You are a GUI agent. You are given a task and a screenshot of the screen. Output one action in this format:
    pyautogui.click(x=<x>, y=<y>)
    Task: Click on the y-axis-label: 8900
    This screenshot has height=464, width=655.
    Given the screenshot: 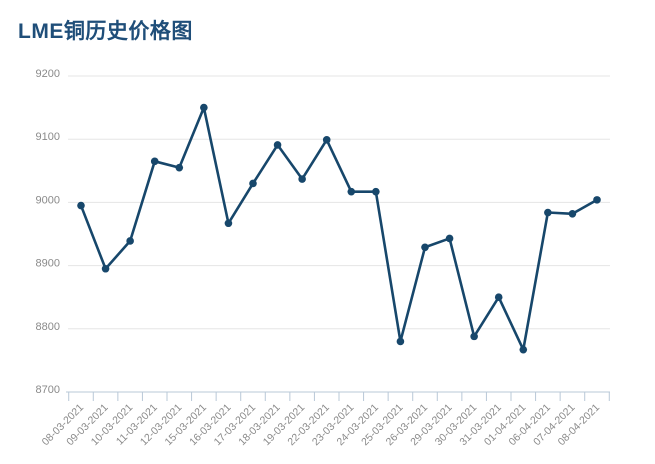 What is the action you would take?
    pyautogui.click(x=48, y=264)
    